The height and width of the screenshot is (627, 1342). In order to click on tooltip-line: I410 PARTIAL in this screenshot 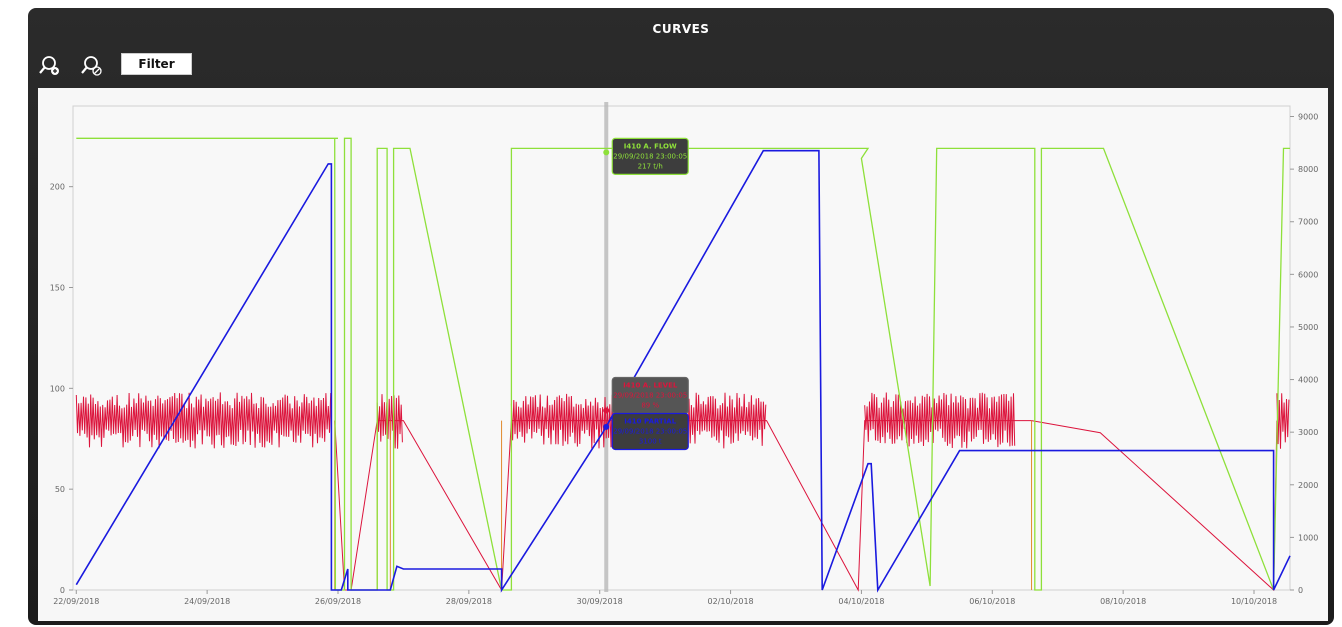, I will do `click(650, 422)`.